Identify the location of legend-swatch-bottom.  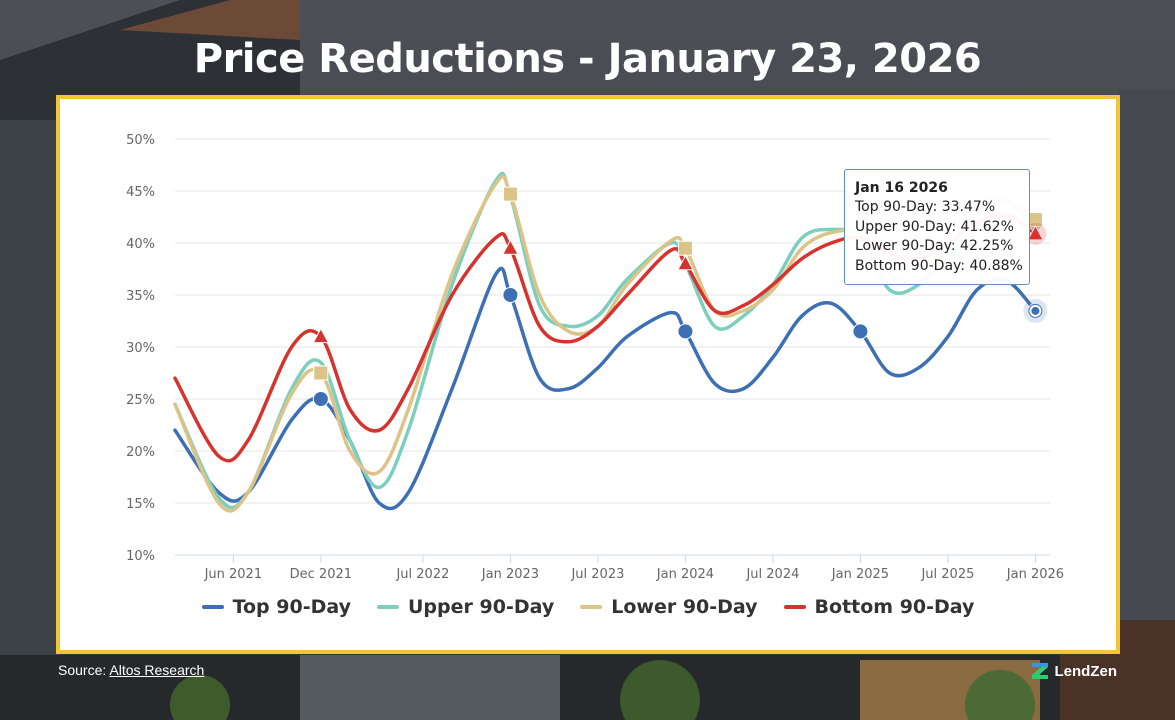
(794, 607).